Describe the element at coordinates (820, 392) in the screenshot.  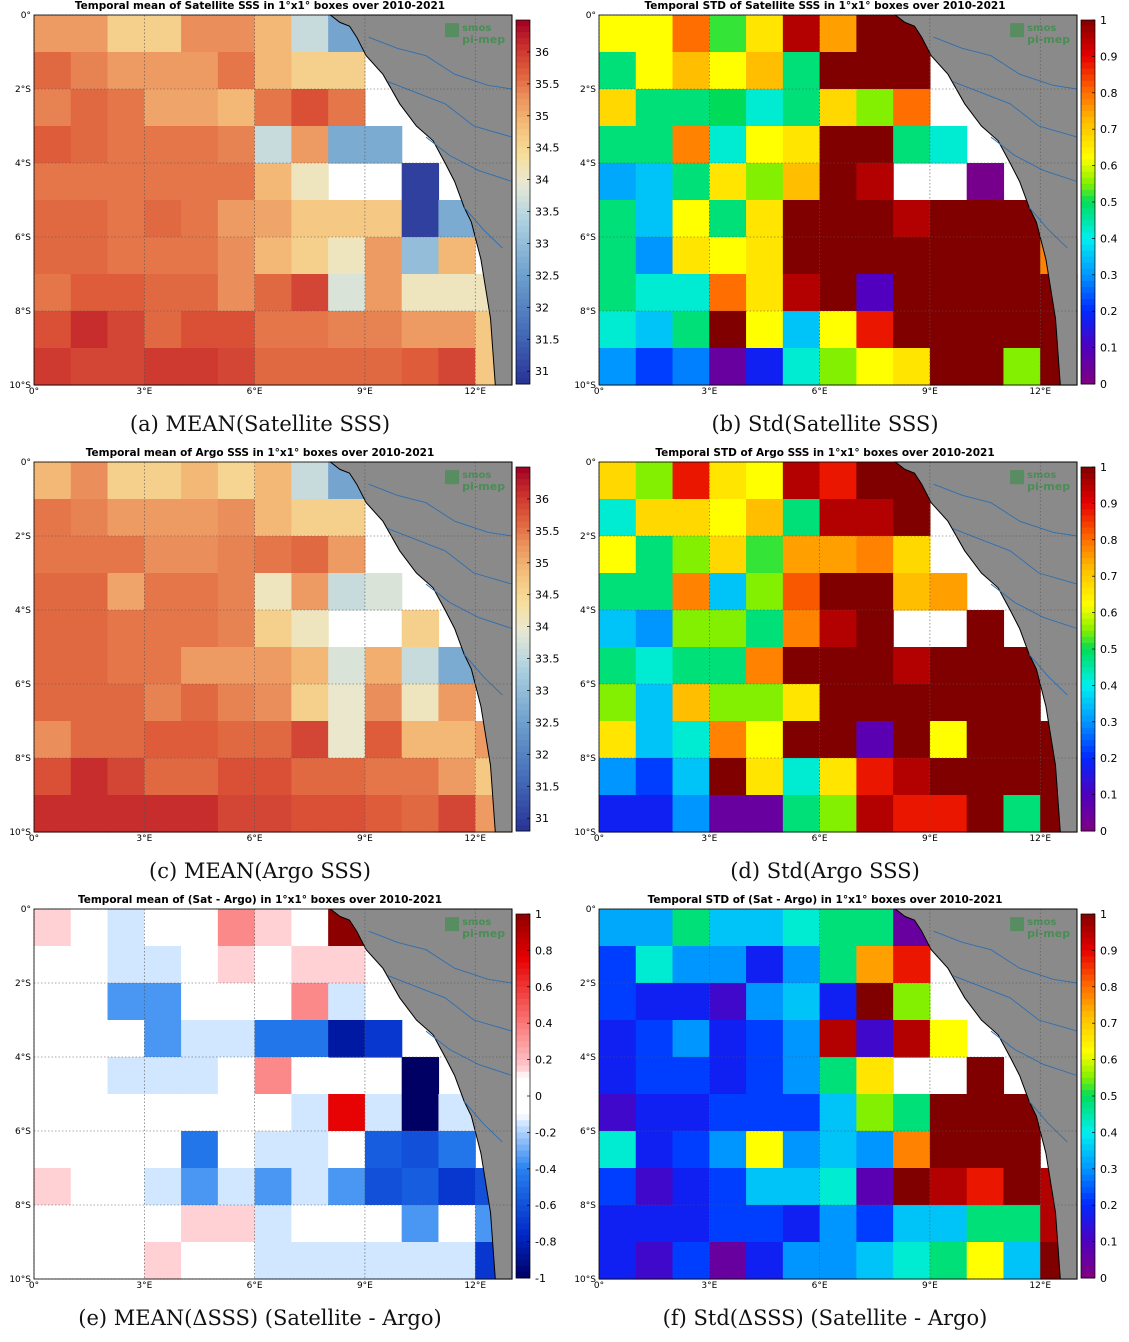
I see `x-tick-label: 6°E` at that location.